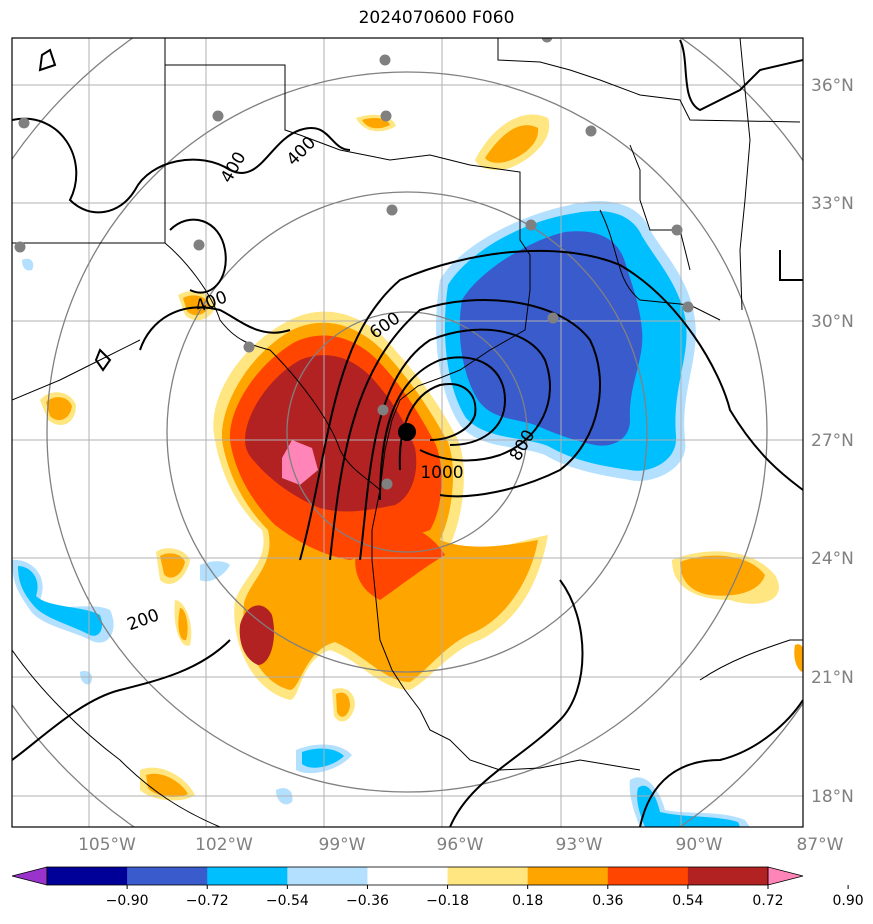 The height and width of the screenshot is (924, 873). What do you see at coordinates (287, 901) in the screenshot?
I see `colorbar-tick-label: −0.54` at bounding box center [287, 901].